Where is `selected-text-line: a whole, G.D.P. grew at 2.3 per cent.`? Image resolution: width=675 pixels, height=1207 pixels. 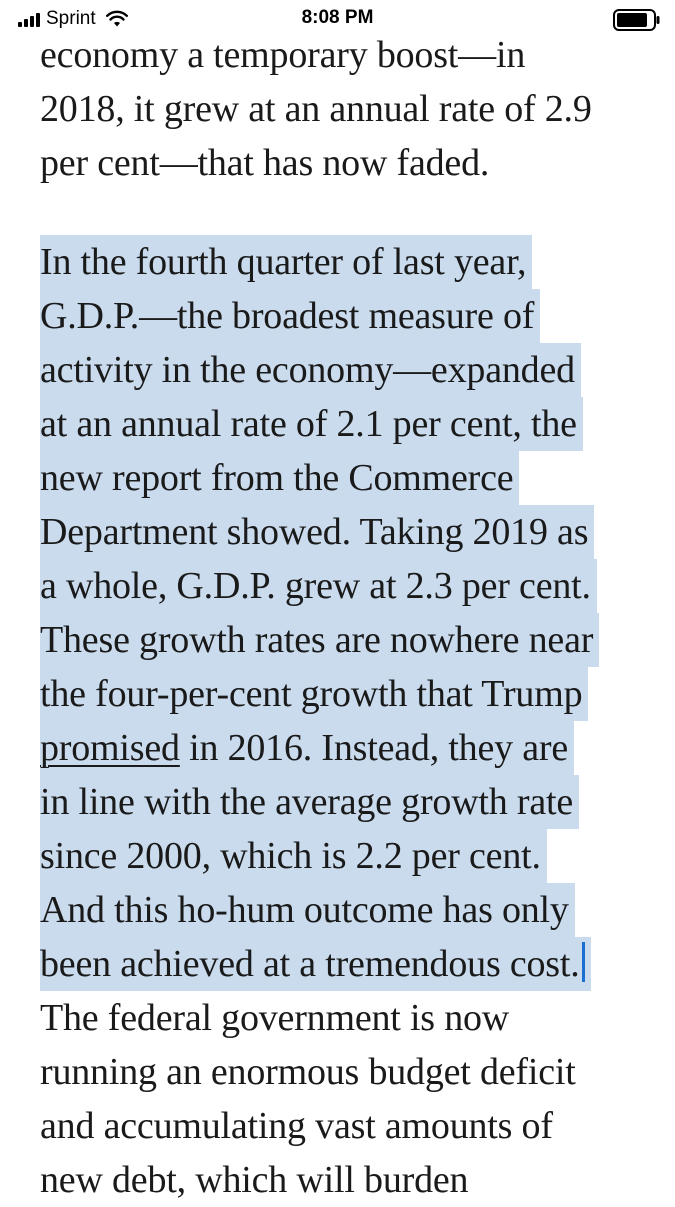 selected-text-line: a whole, G.D.P. grew at 2.3 per cent. is located at coordinates (318, 586).